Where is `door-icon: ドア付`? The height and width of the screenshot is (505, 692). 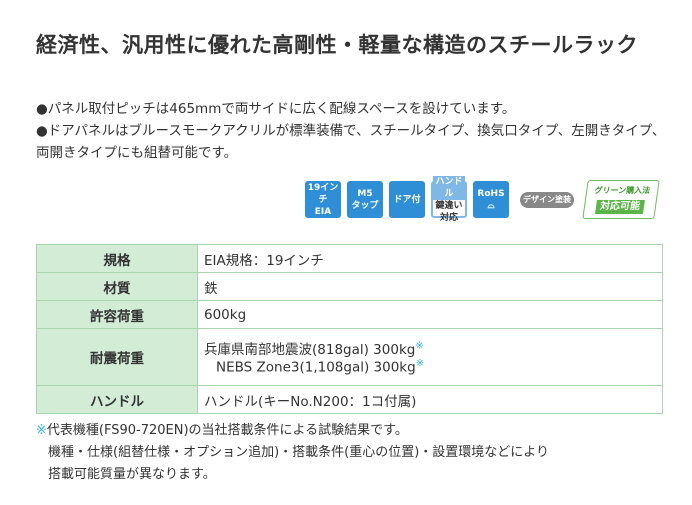 door-icon: ドア付 is located at coordinates (407, 199).